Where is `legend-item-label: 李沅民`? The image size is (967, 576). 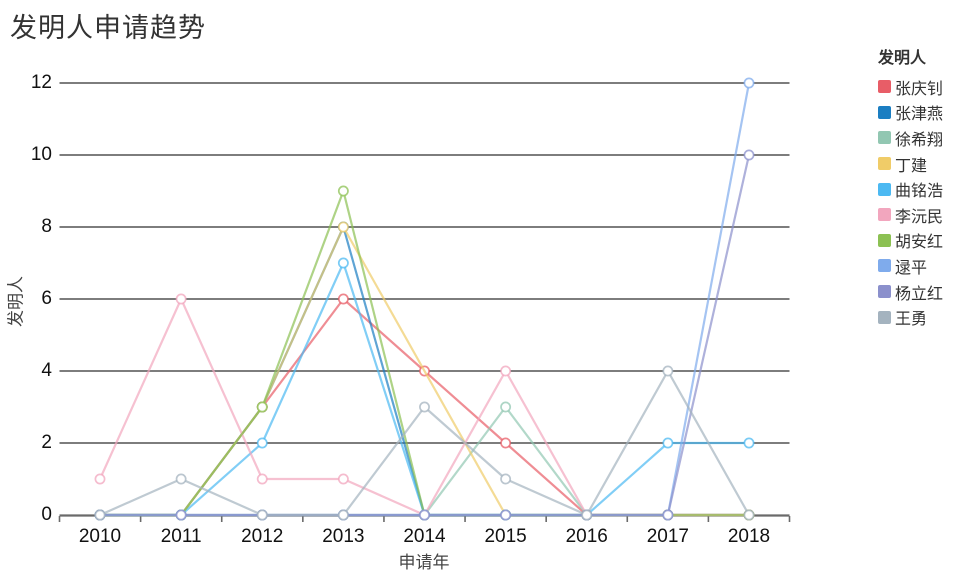
legend-item-label: 李沅民 is located at coordinates (919, 217).